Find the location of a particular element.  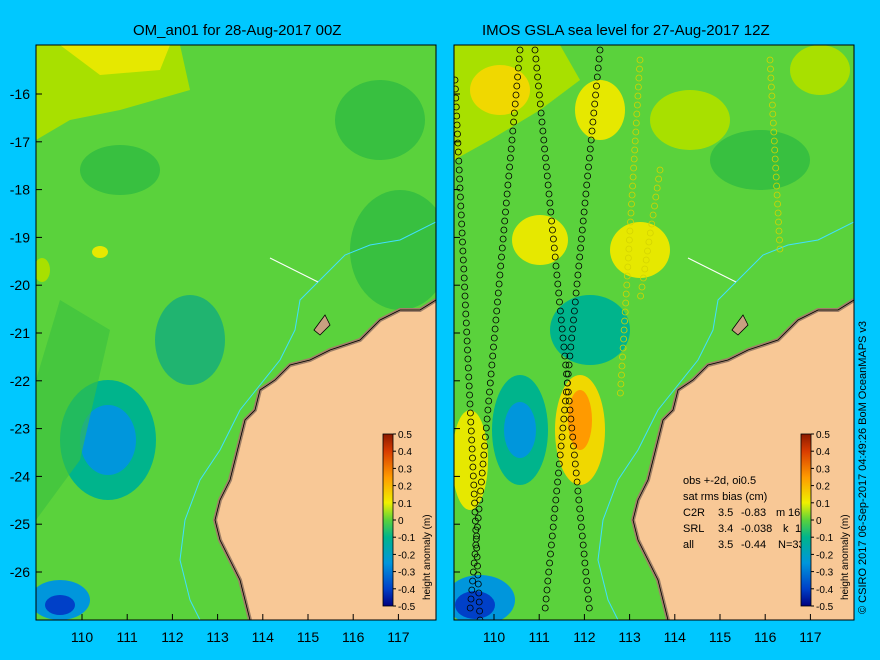

colorbar-tick-label: -0.4 is located at coordinates (407, 590).